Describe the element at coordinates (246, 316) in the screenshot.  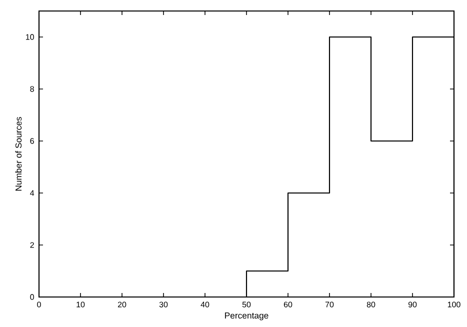
I see `x-axis-title: Percentage` at that location.